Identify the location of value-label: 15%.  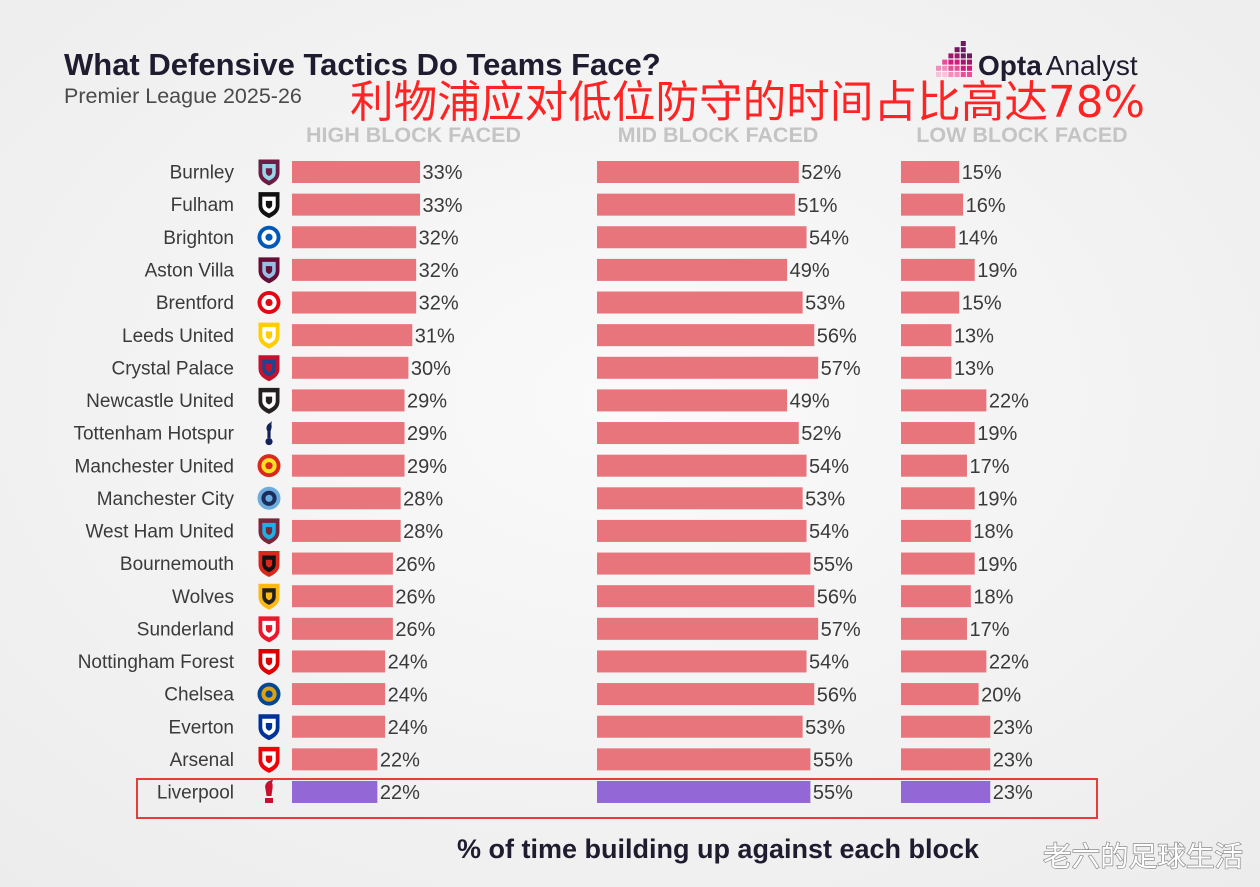
(982, 173).